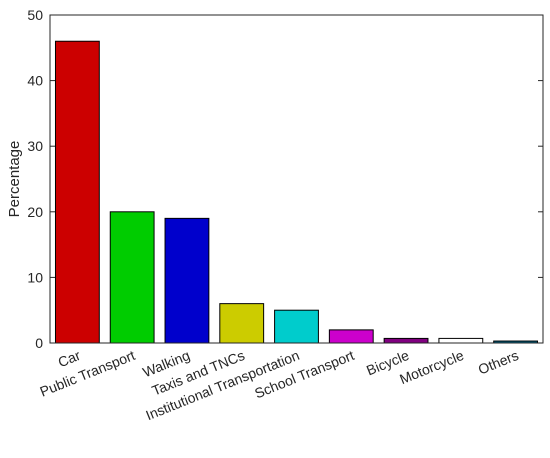 This screenshot has height=458, width=550. Describe the element at coordinates (14, 179) in the screenshot. I see `y-axis-title: Percentage` at that location.